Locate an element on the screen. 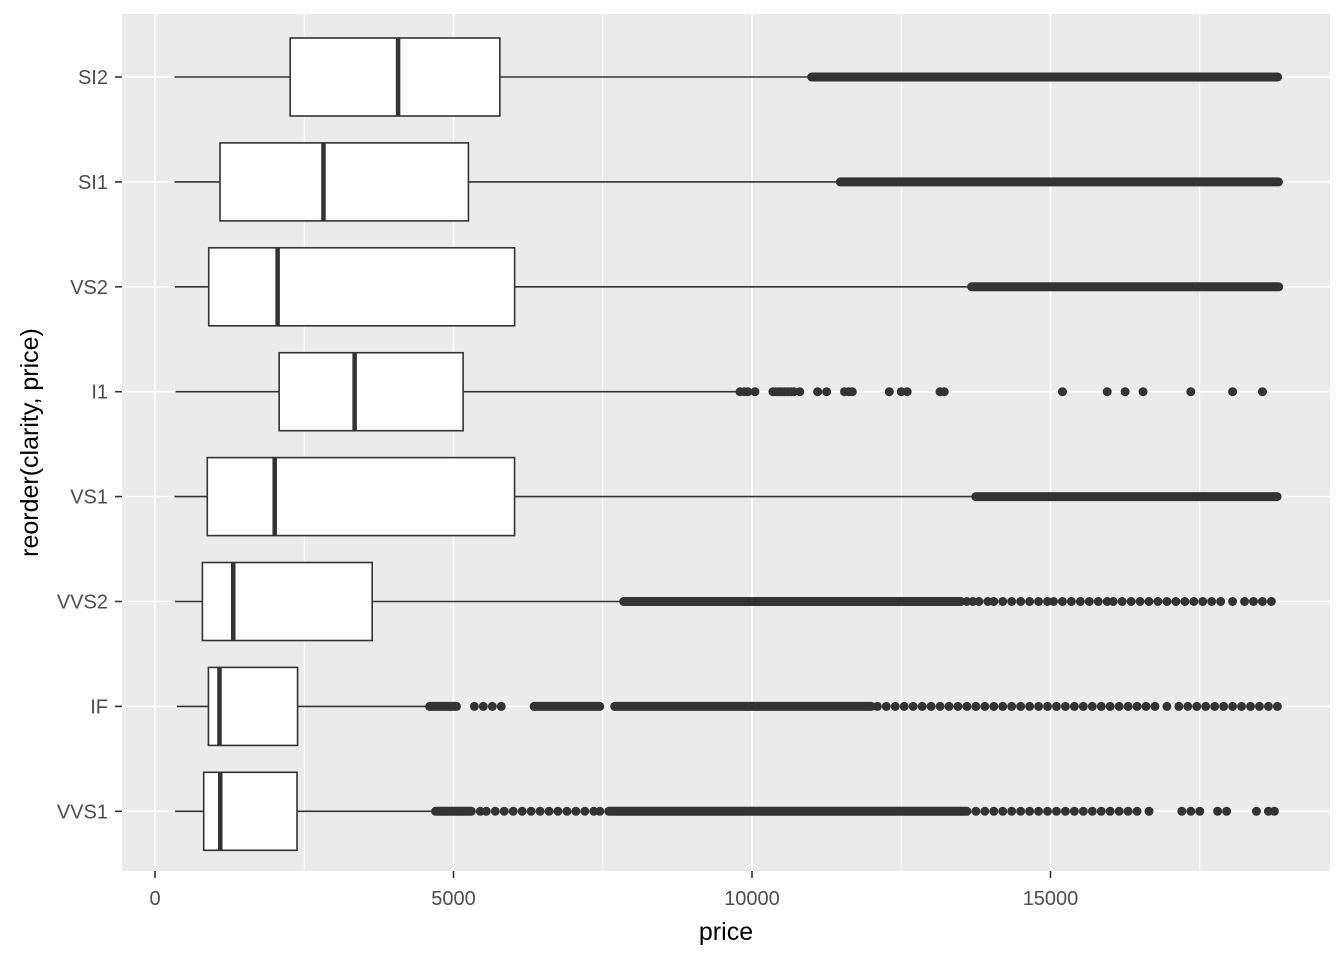 The image size is (1344, 960). box-si1 is located at coordinates (728, 182).